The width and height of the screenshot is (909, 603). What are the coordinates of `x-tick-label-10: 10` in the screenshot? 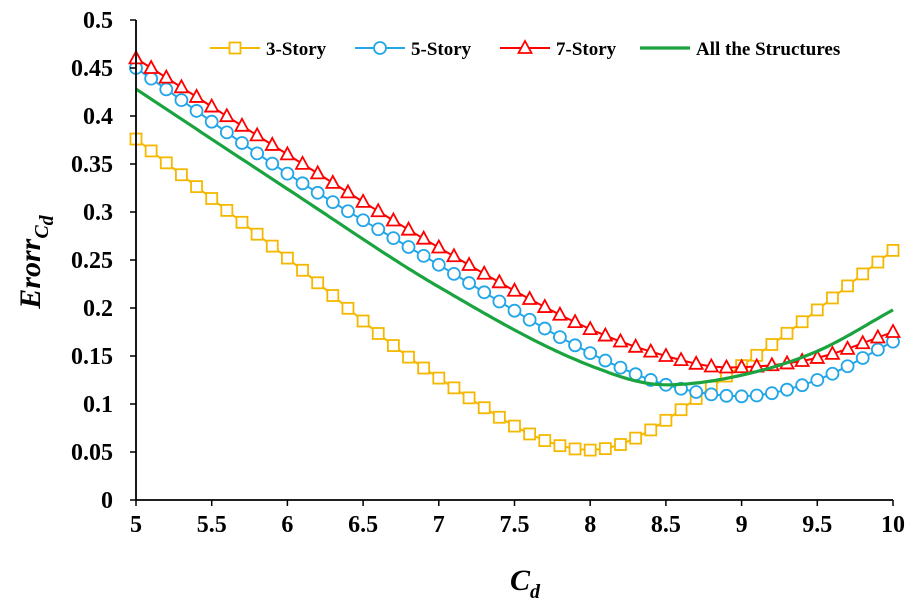 It's located at (893, 525).